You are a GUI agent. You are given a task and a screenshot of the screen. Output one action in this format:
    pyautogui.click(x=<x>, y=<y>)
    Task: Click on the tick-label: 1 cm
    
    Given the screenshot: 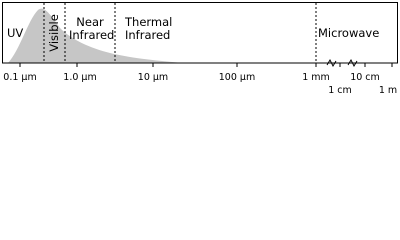 What is the action you would take?
    pyautogui.click(x=340, y=90)
    